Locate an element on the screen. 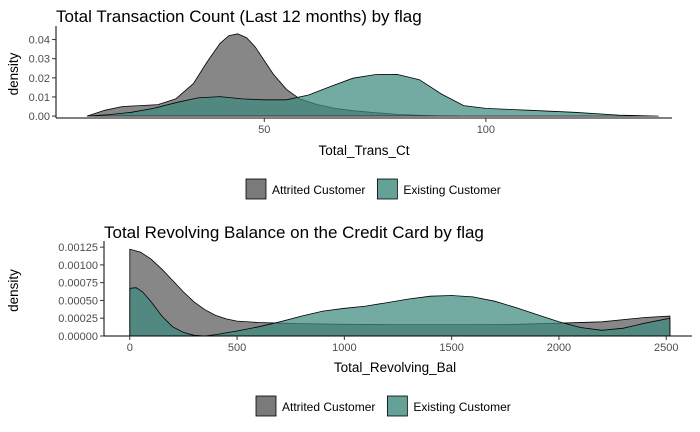 The width and height of the screenshot is (700, 432). y-tick-label: 0.01 is located at coordinates (39, 98).